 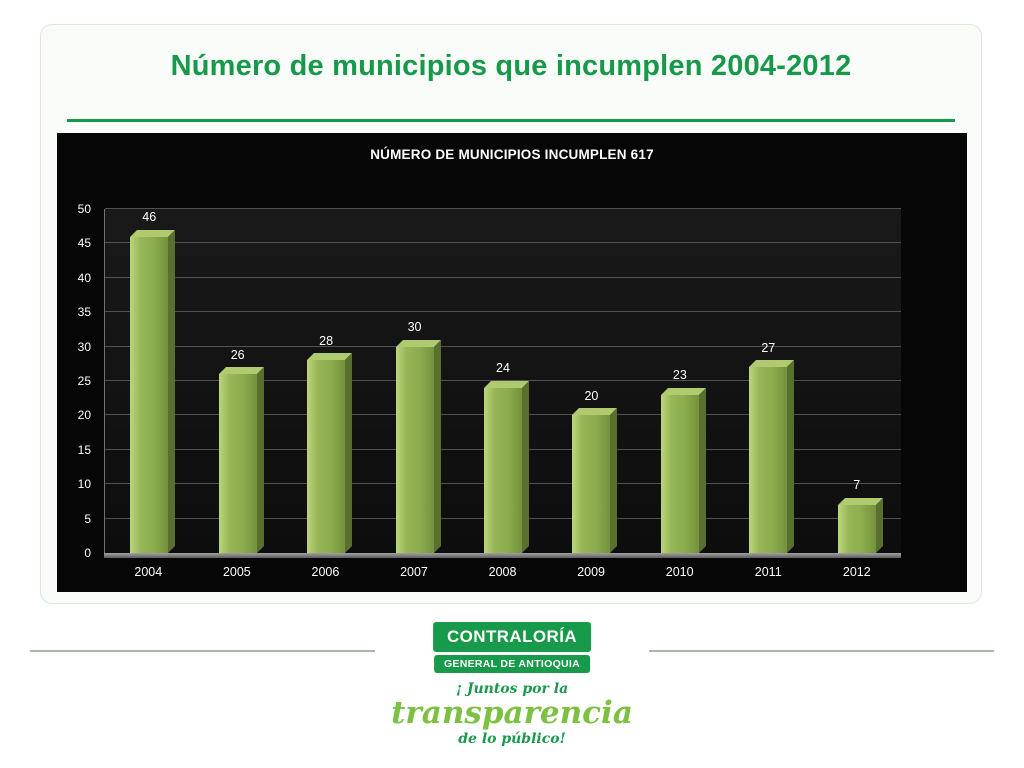 I want to click on bar-slot-2007: 30, so click(x=414, y=381).